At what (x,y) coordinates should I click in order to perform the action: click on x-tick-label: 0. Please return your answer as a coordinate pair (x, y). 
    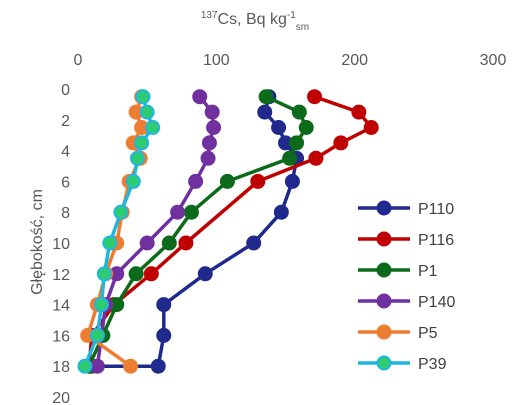
    Looking at the image, I should click on (78, 60).